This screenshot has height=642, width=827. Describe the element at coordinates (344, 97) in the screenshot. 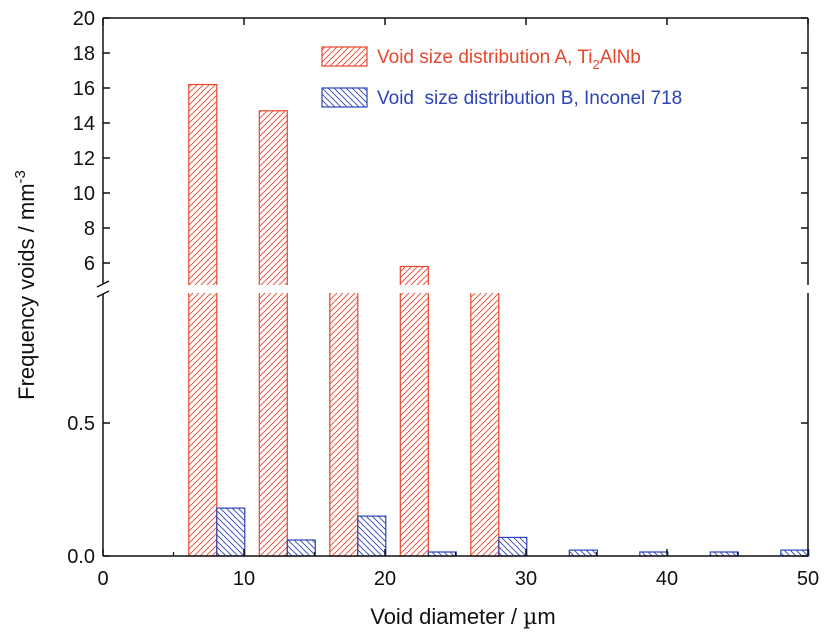

I see `legend-swatch-b` at that location.